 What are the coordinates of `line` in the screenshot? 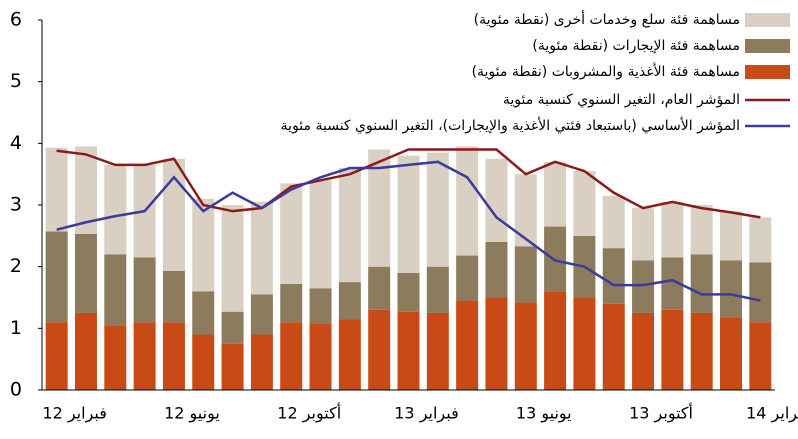 It's located at (408, 183).